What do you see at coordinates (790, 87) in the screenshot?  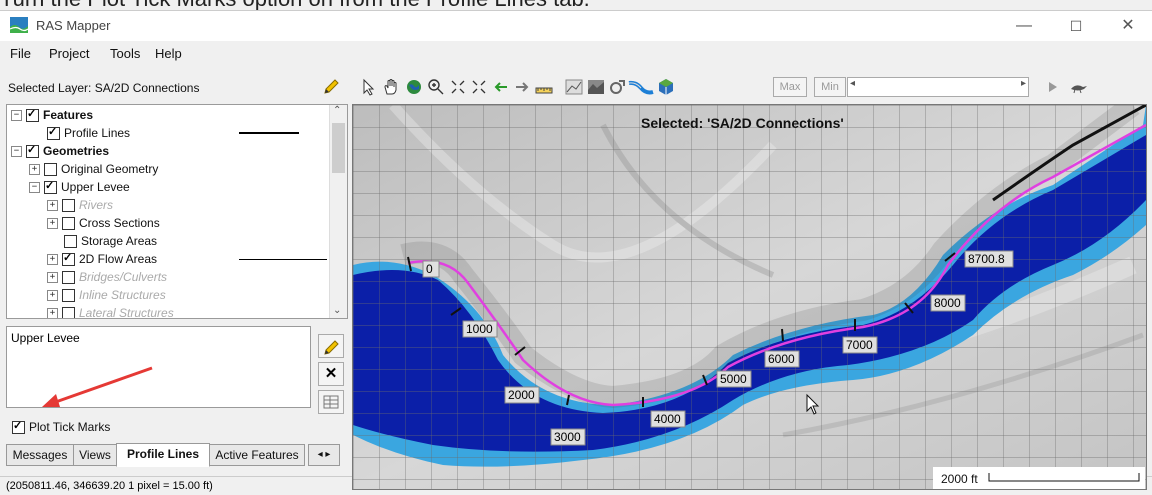 I see `max-button: Max` at bounding box center [790, 87].